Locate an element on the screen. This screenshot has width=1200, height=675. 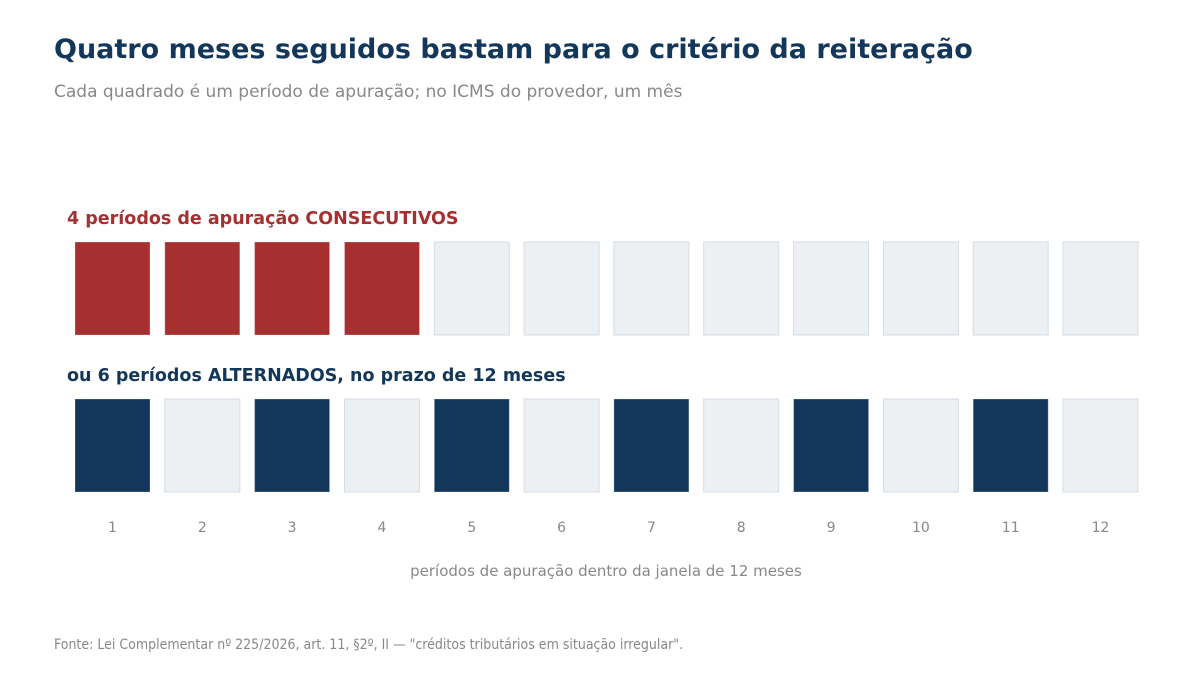
x-tick-label: 3 is located at coordinates (292, 528).